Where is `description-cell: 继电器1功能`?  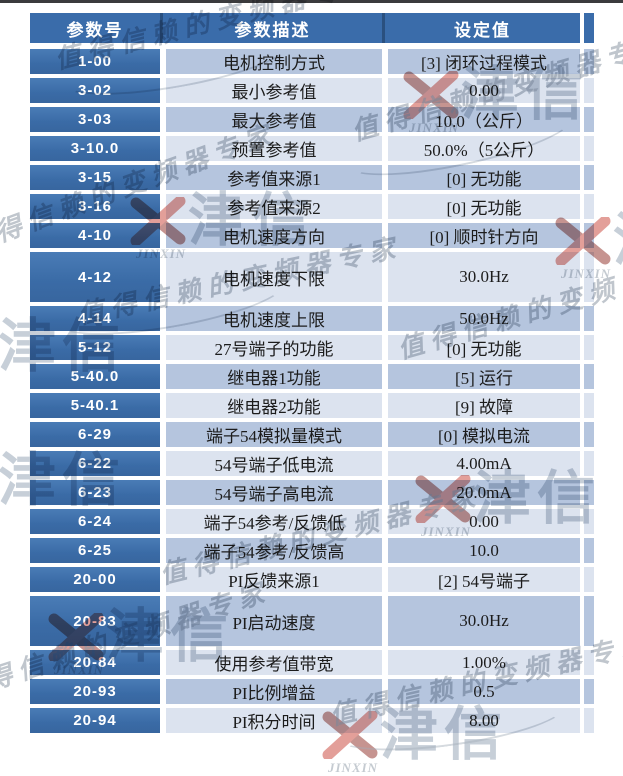
description-cell: 继电器1功能 is located at coordinates (274, 376).